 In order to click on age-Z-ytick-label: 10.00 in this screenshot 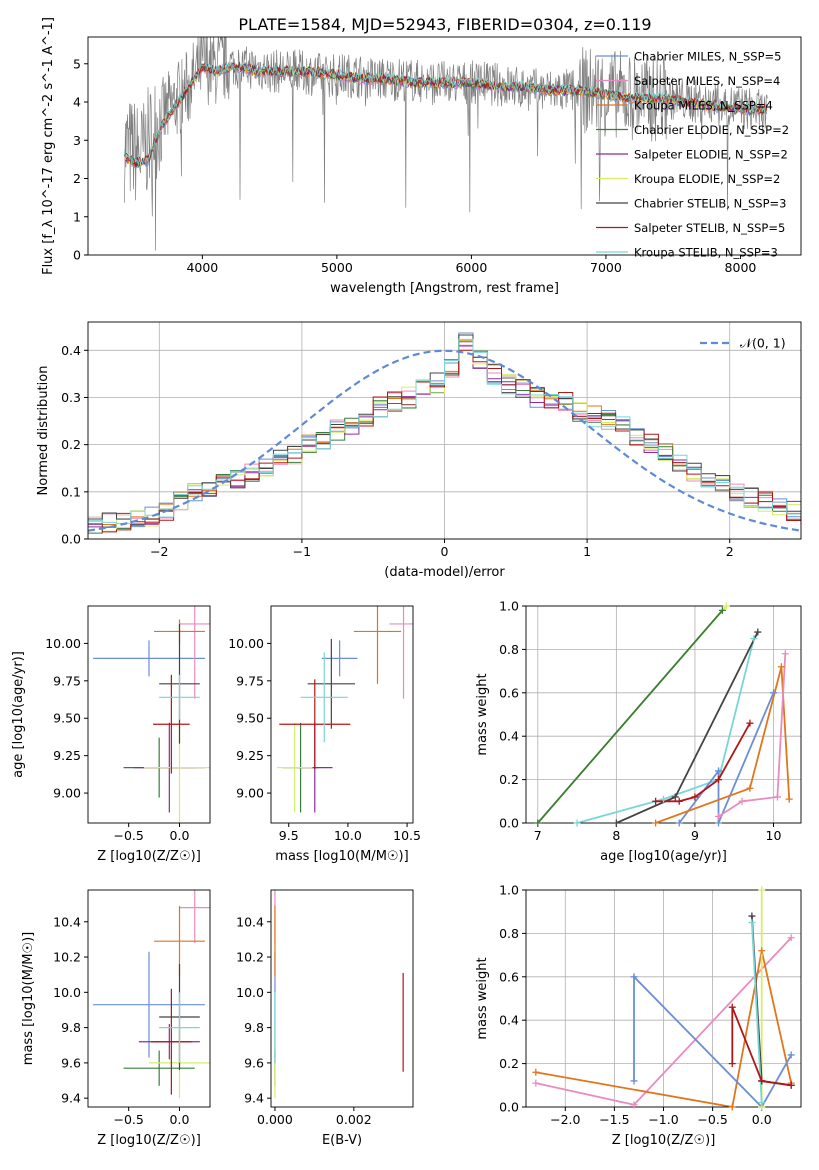, I will do `click(63, 643)`.